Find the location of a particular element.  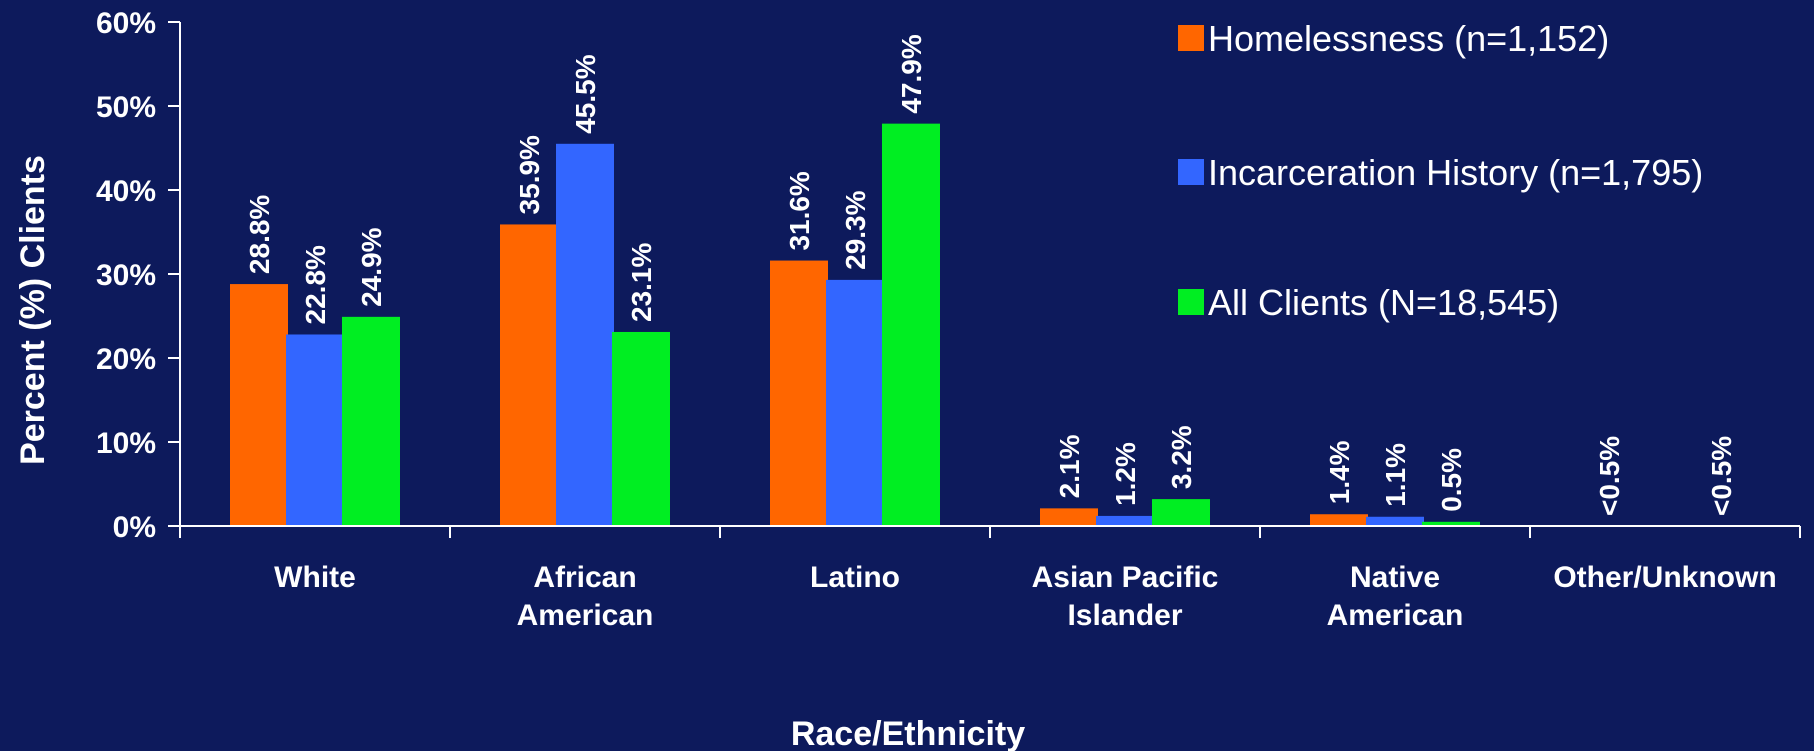

x-category-label: White is located at coordinates (315, 577).